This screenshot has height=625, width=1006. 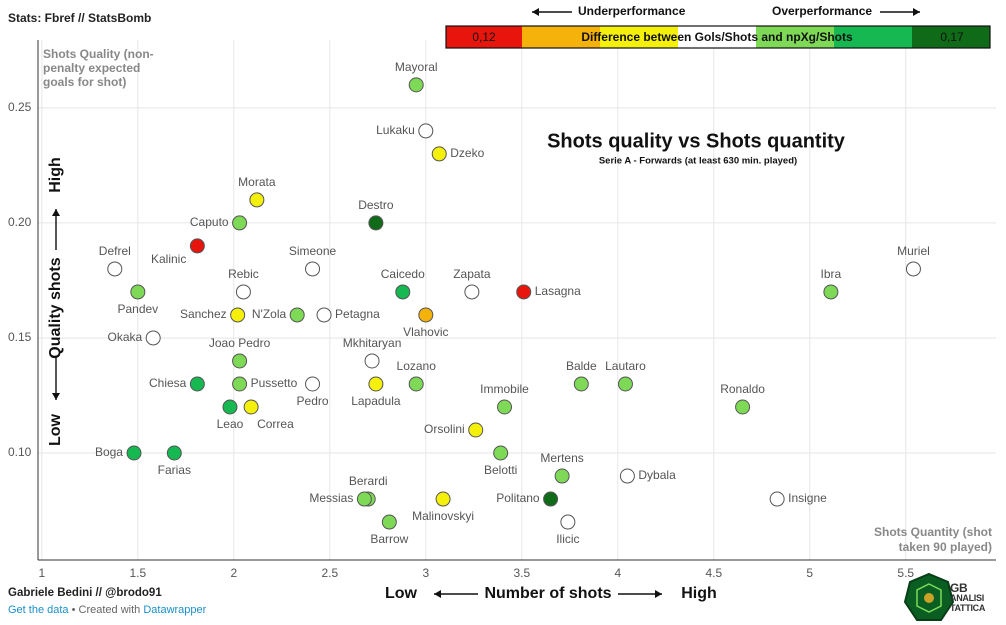 I want to click on point-joaopedro, so click(x=240, y=361).